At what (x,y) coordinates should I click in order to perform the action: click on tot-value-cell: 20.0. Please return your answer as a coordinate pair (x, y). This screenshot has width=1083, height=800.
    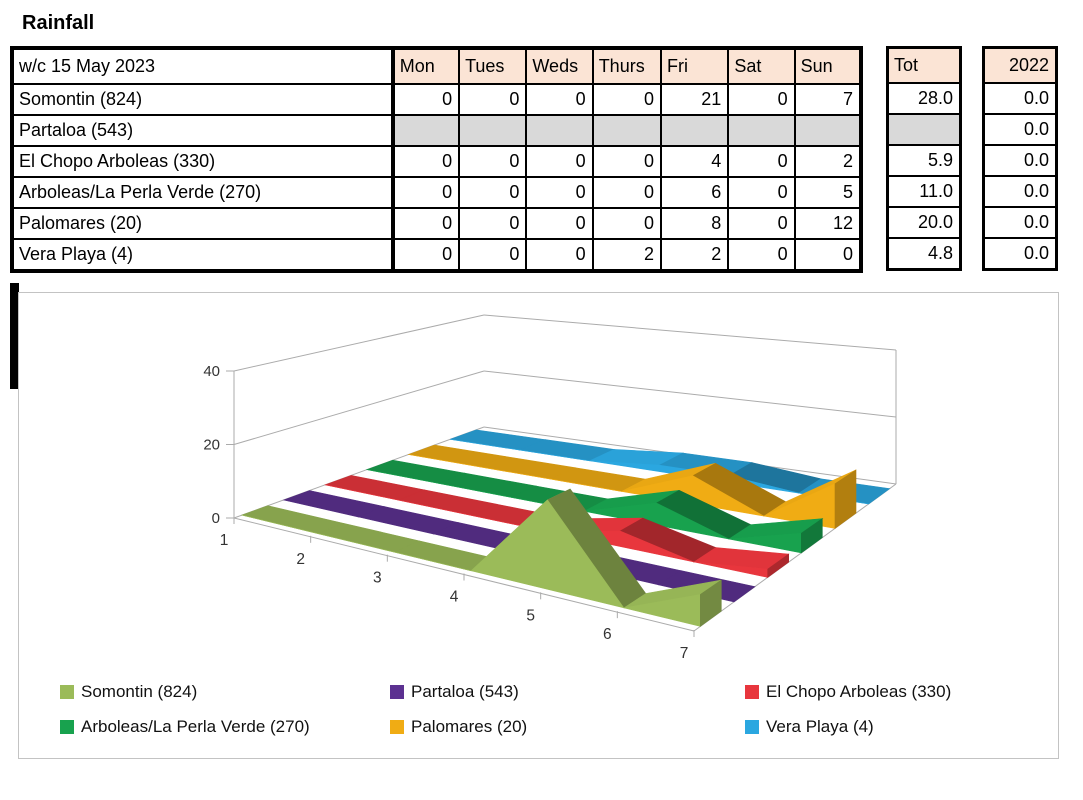
    Looking at the image, I should click on (924, 222).